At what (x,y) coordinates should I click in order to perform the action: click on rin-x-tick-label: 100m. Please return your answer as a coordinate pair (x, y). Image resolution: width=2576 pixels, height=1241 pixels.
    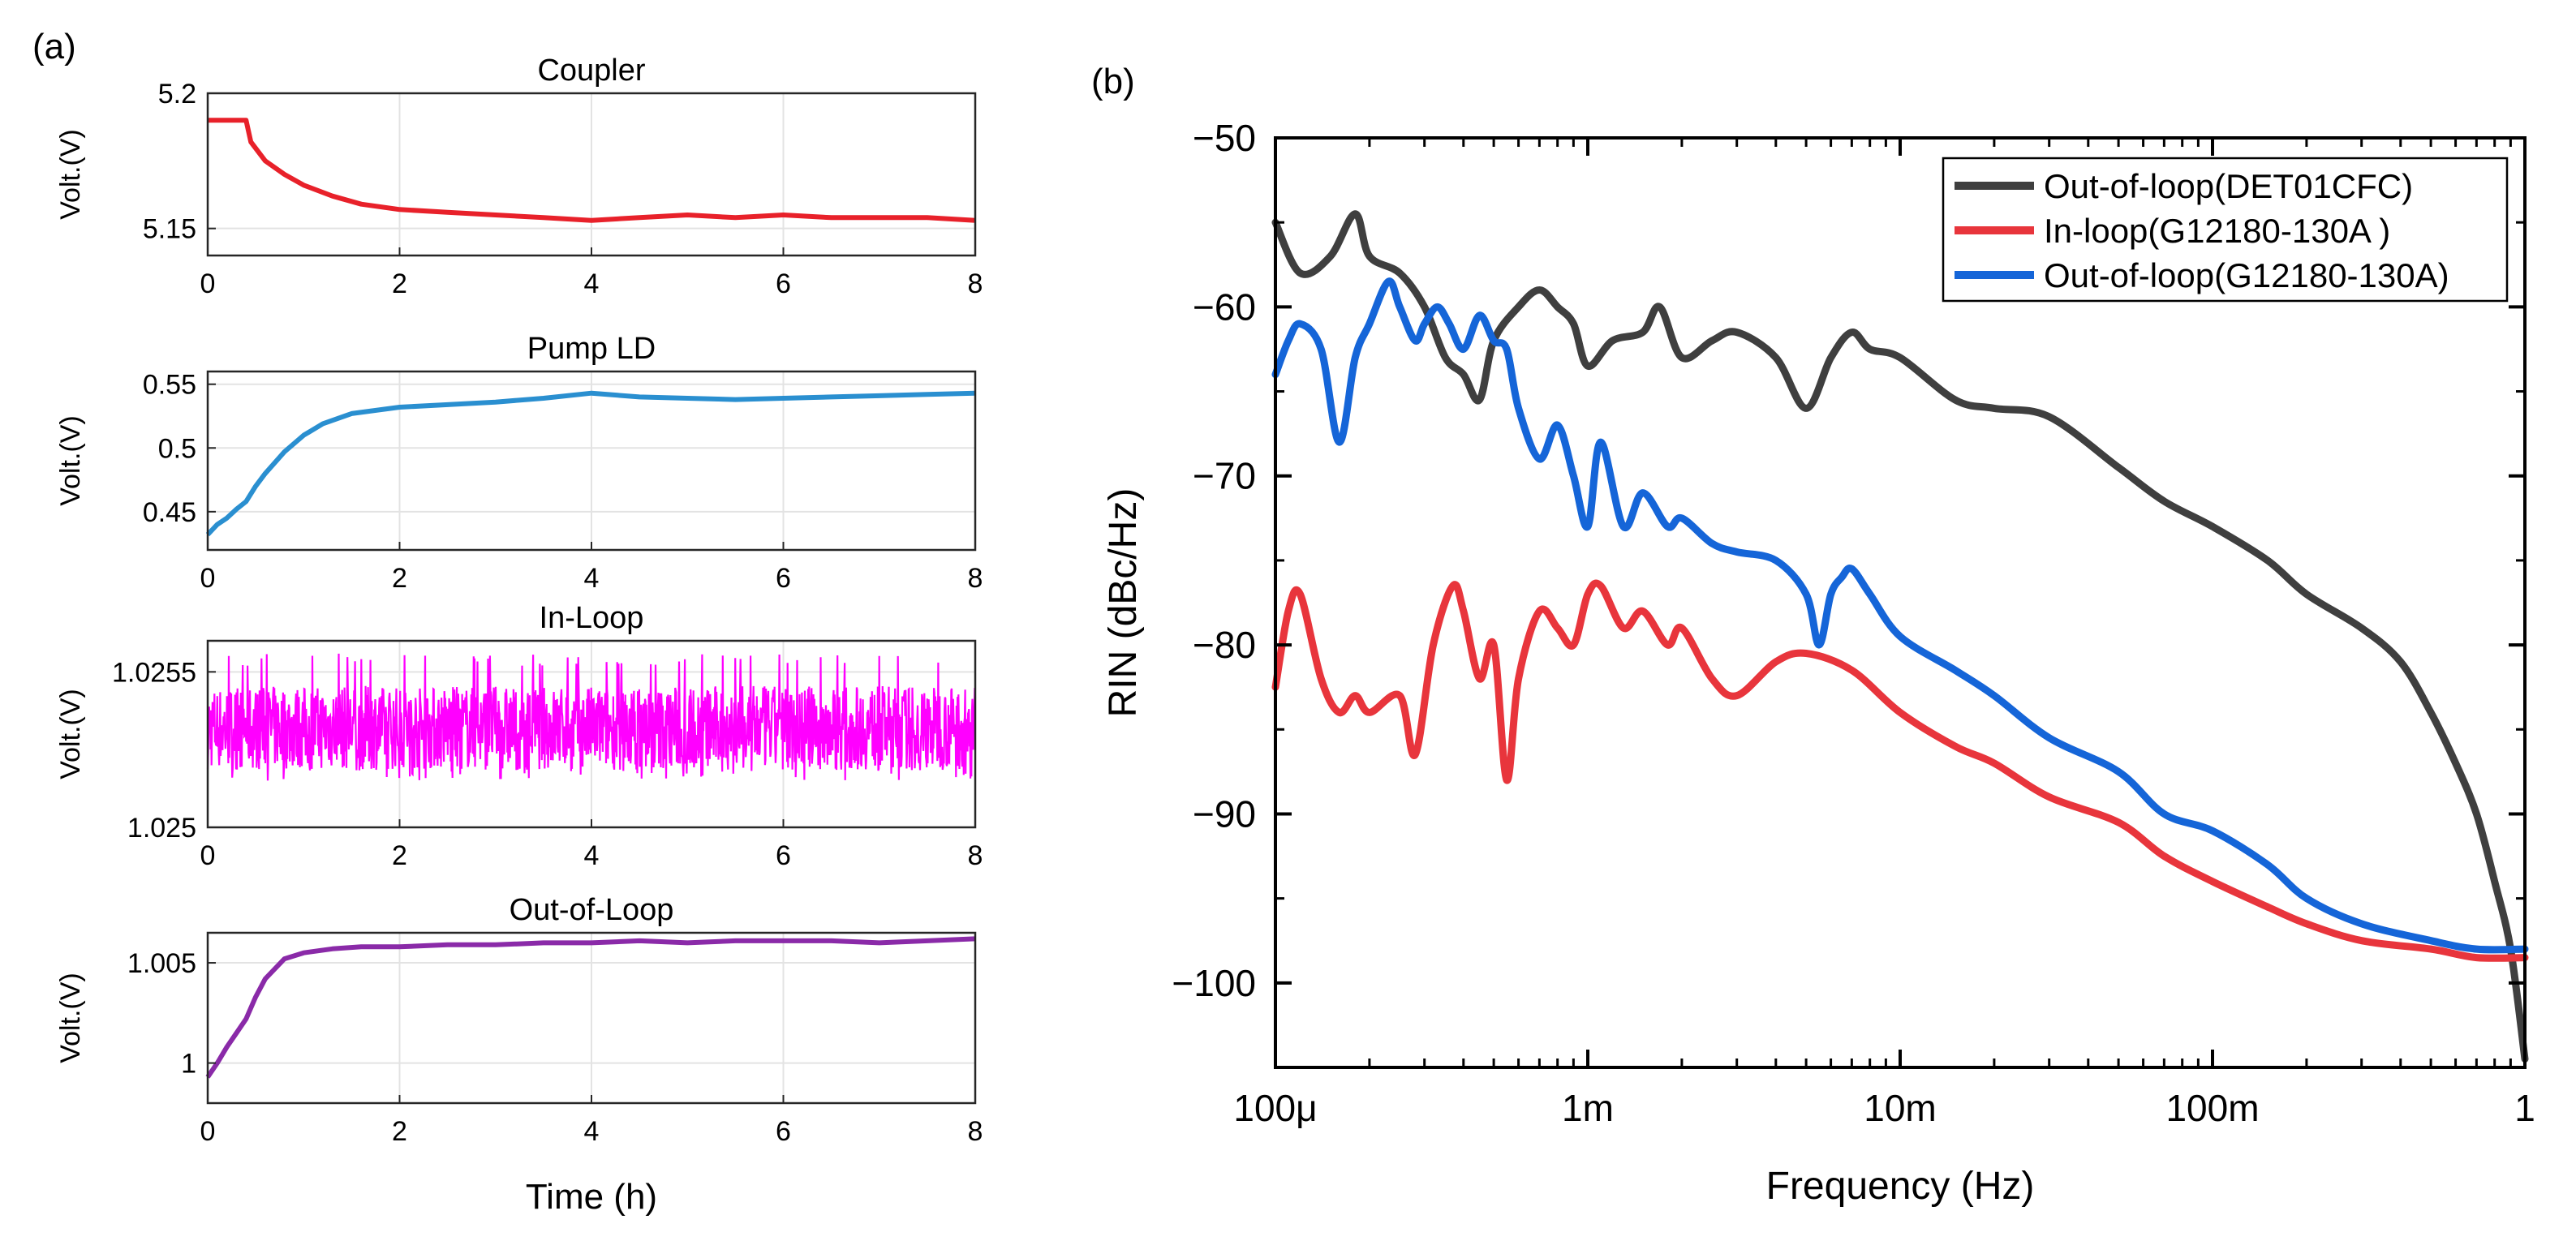
    Looking at the image, I should click on (2212, 1108).